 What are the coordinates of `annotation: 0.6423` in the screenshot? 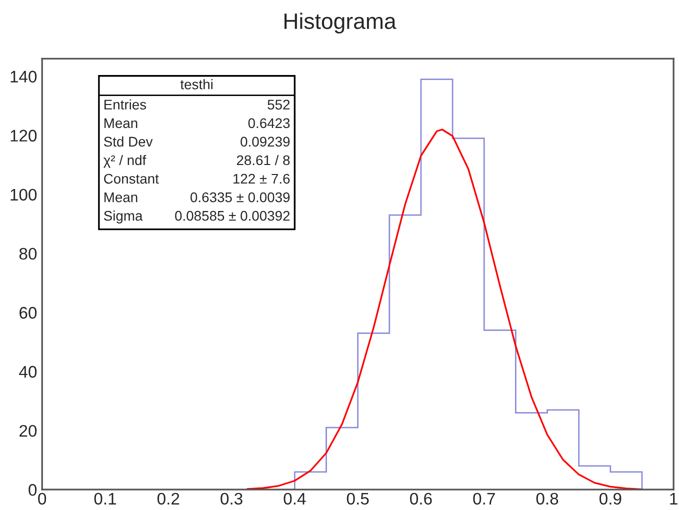 It's located at (269, 123).